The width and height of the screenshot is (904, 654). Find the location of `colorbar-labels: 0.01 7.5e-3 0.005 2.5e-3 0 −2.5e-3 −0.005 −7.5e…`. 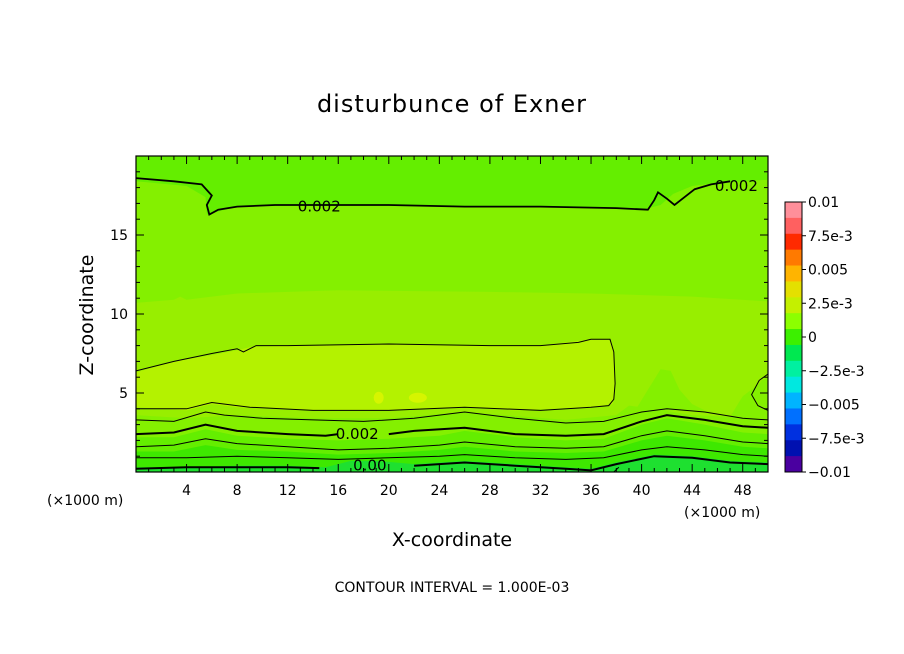

colorbar-labels: 0.01 7.5e-3 0.005 2.5e-3 0 −2.5e-3 −0.005 −7.5e… is located at coordinates (836, 338).